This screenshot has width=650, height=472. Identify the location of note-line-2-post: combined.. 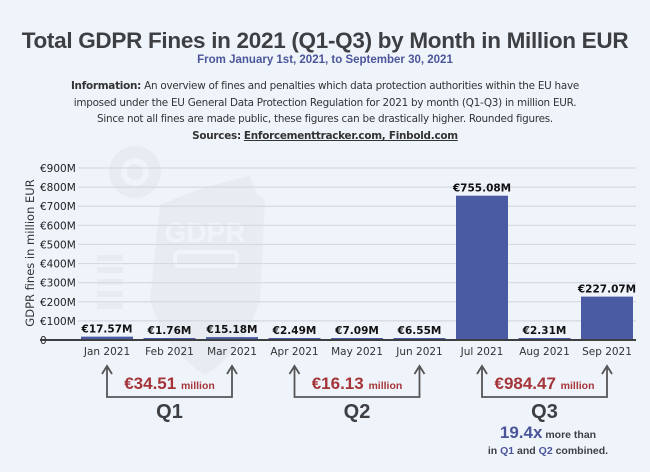
(581, 451).